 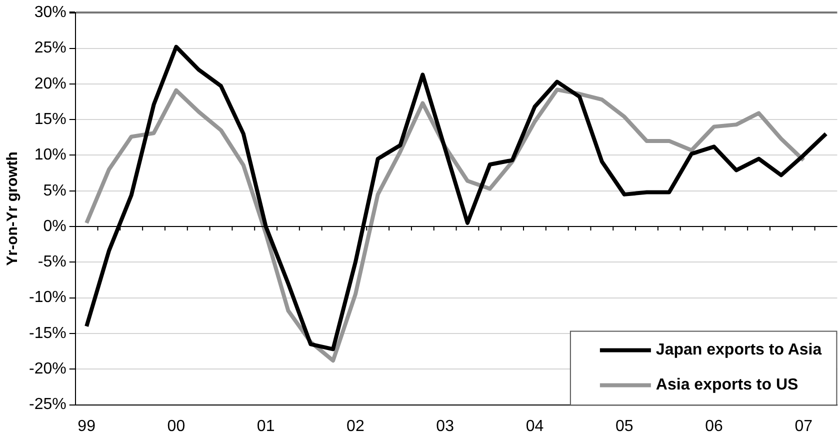 I want to click on y-tick-label: 5%, so click(x=54, y=191).